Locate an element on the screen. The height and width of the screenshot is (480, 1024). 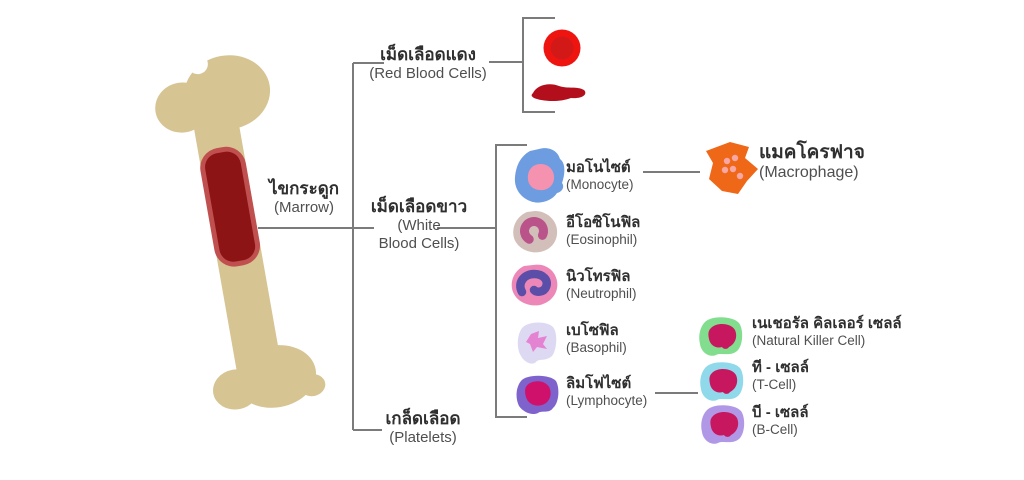
lymphocyte-label-en: (Lymphocyte) is located at coordinates (607, 400).